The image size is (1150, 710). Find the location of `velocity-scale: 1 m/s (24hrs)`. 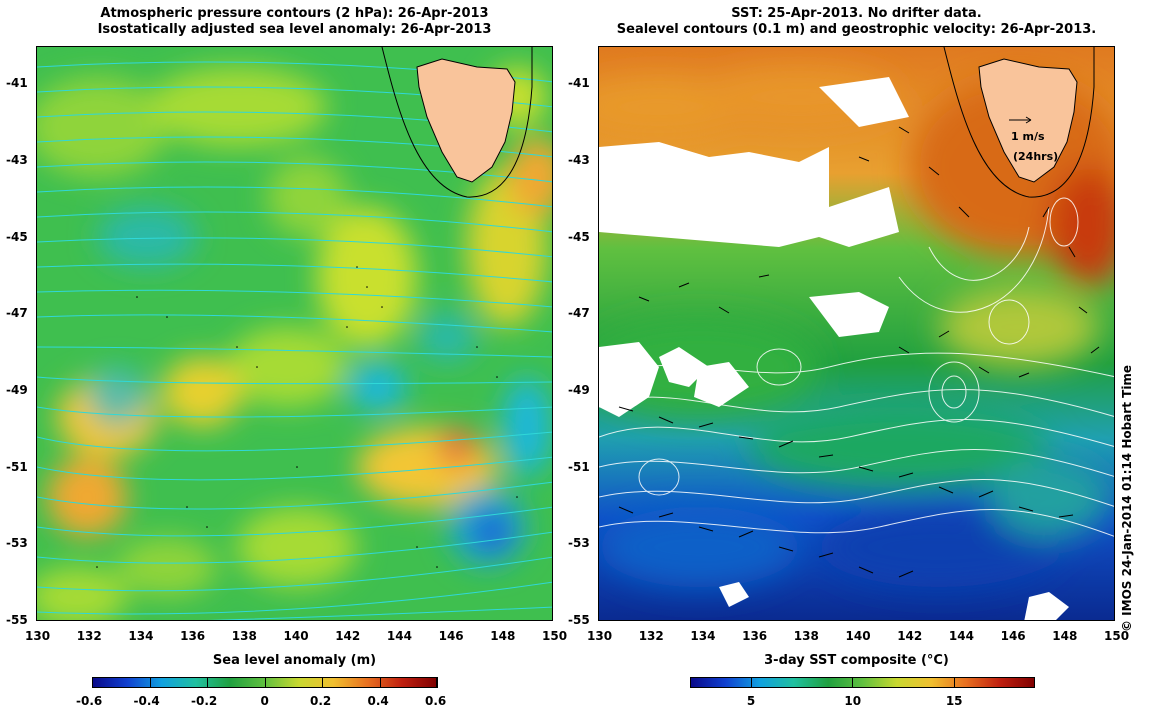

velocity-scale: 1 m/s (24hrs) is located at coordinates (1033, 139).